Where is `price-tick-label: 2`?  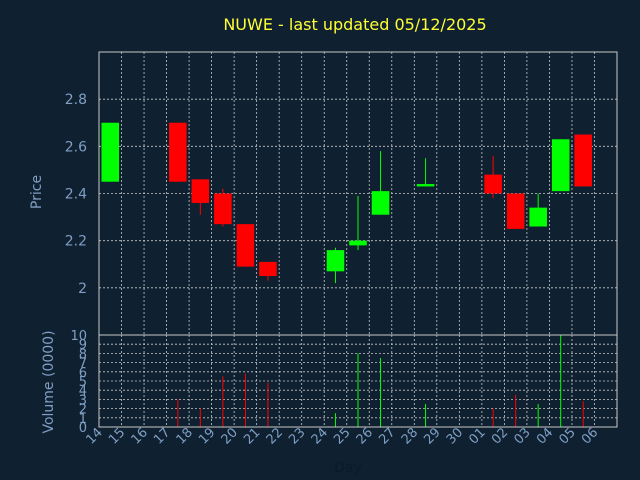
price-tick-label: 2 is located at coordinates (82, 289).